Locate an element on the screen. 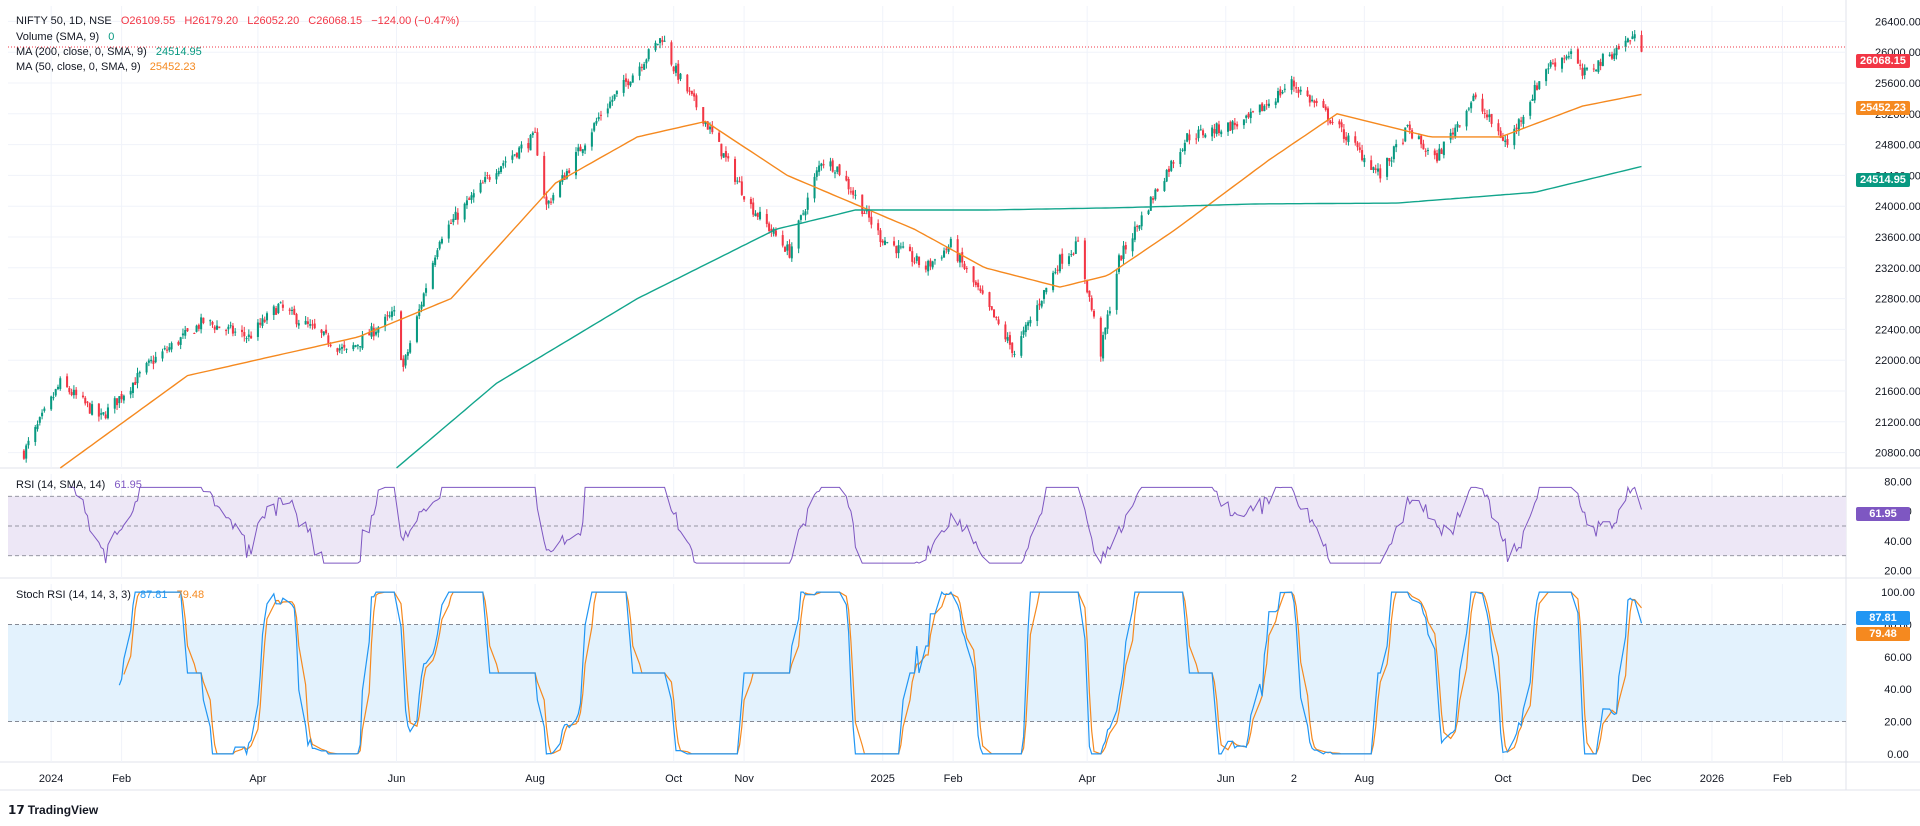 The image size is (1920, 826). rsi-legend: RSI (14, SMA, 14) 61.95 is located at coordinates (82, 485).